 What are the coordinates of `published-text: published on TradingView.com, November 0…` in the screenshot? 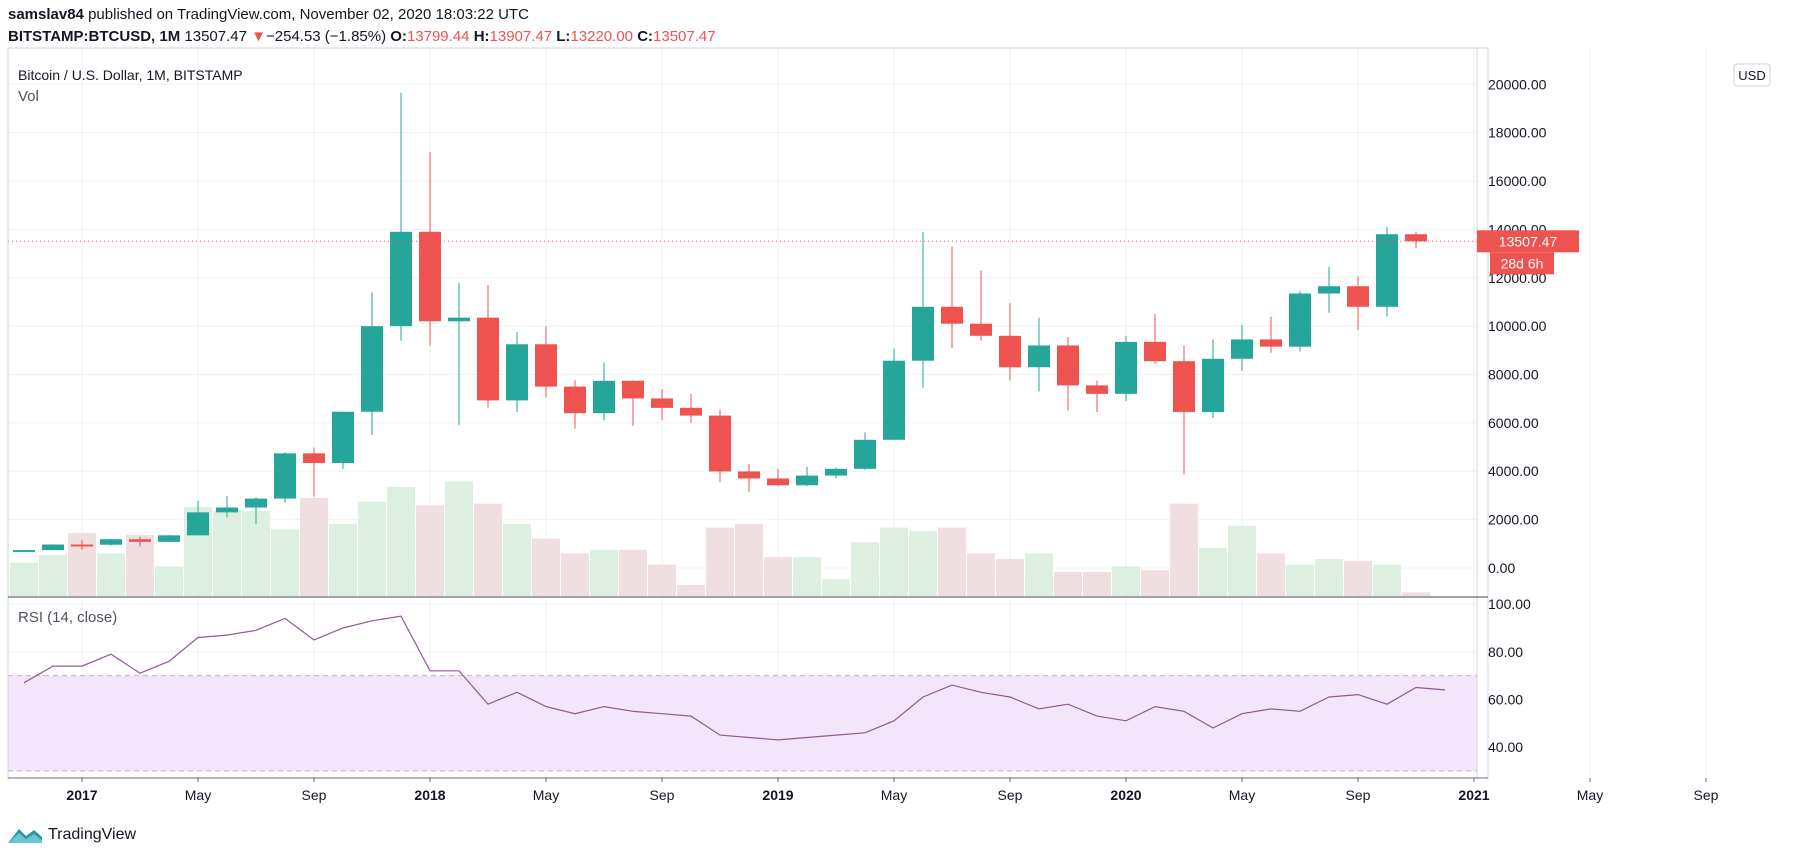 It's located at (308, 14).